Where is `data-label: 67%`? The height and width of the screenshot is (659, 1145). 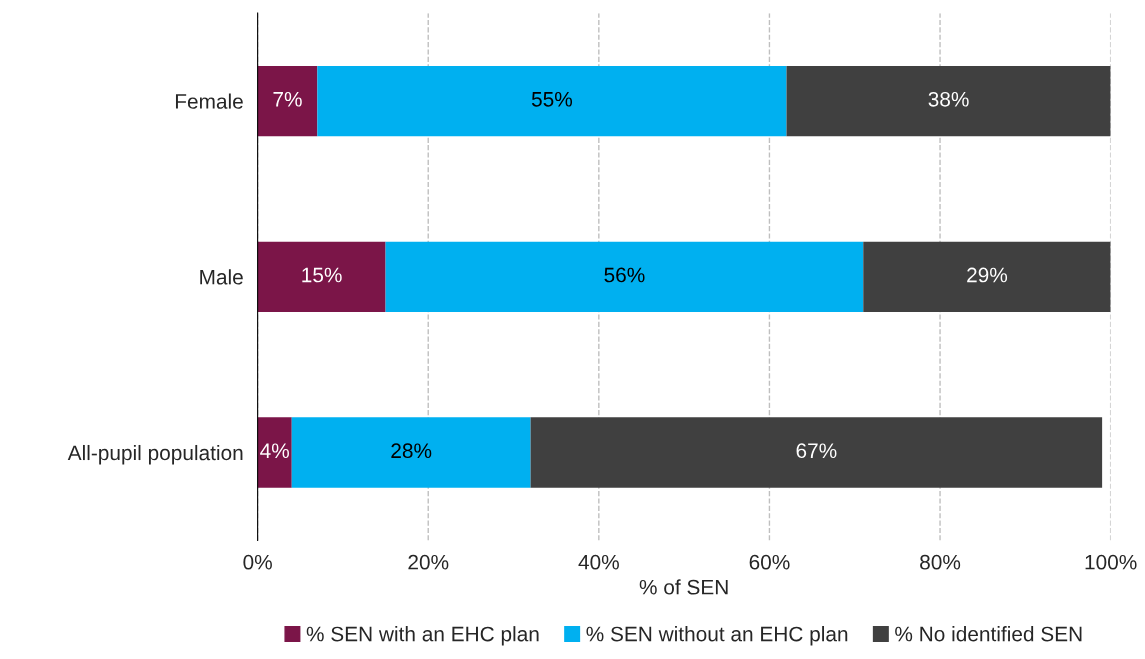
data-label: 67% is located at coordinates (816, 451).